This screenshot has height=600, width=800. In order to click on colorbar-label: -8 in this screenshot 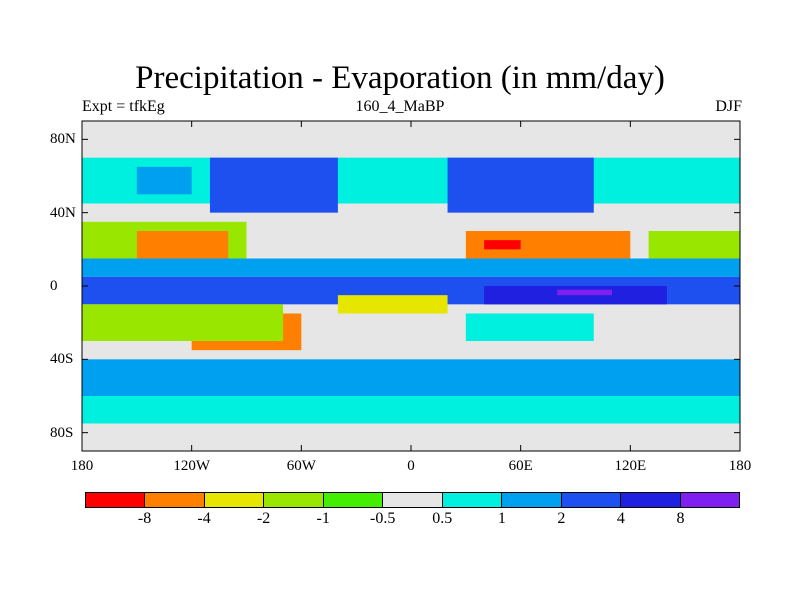, I will do `click(144, 518)`.